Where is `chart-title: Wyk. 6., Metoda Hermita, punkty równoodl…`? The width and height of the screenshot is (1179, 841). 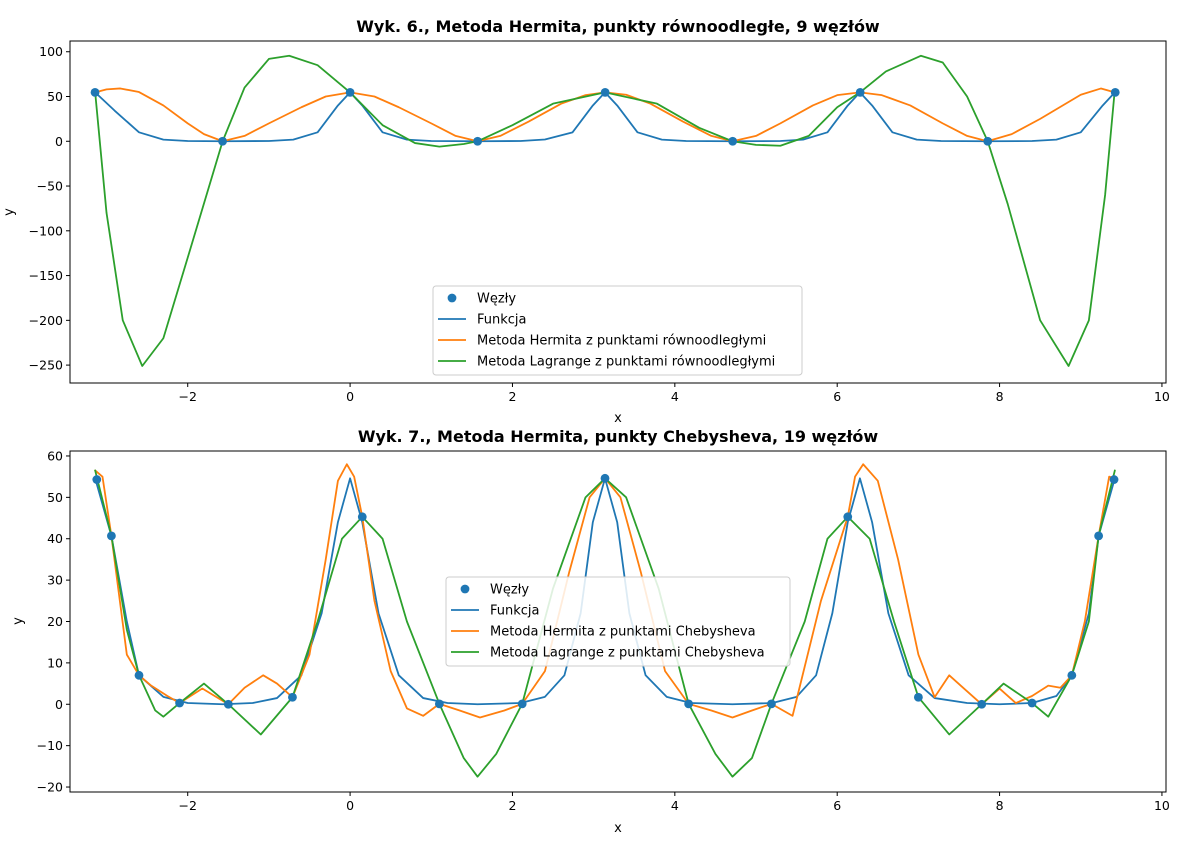
chart-title: Wyk. 6., Metoda Hermita, punkty równoodl… is located at coordinates (618, 26).